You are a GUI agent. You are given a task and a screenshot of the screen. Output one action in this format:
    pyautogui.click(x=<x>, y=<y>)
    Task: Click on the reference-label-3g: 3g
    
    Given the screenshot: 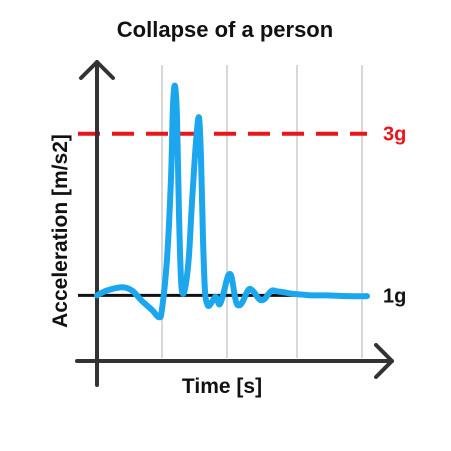 What is the action you would take?
    pyautogui.click(x=394, y=135)
    